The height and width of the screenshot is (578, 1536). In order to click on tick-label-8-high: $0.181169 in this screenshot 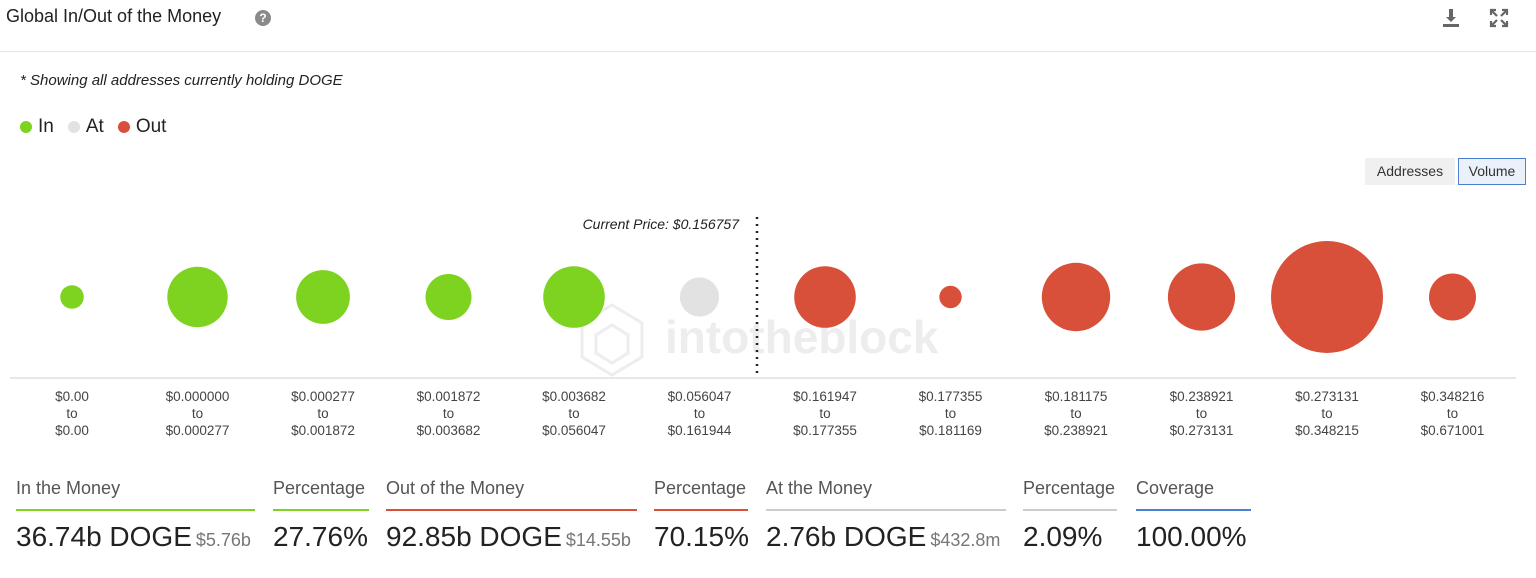, I will do `click(950, 430)`.